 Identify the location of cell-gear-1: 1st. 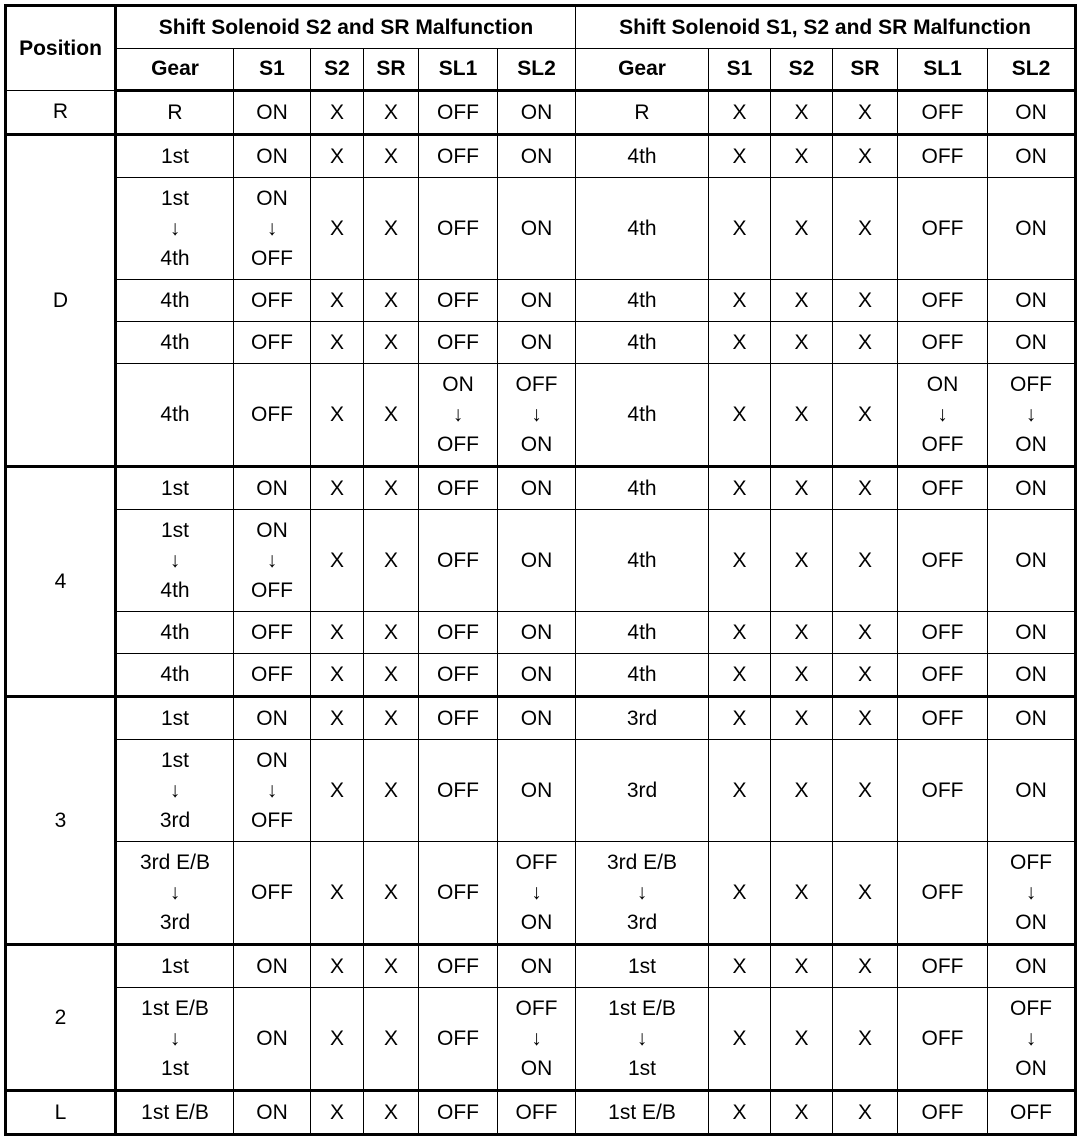
(174, 156).